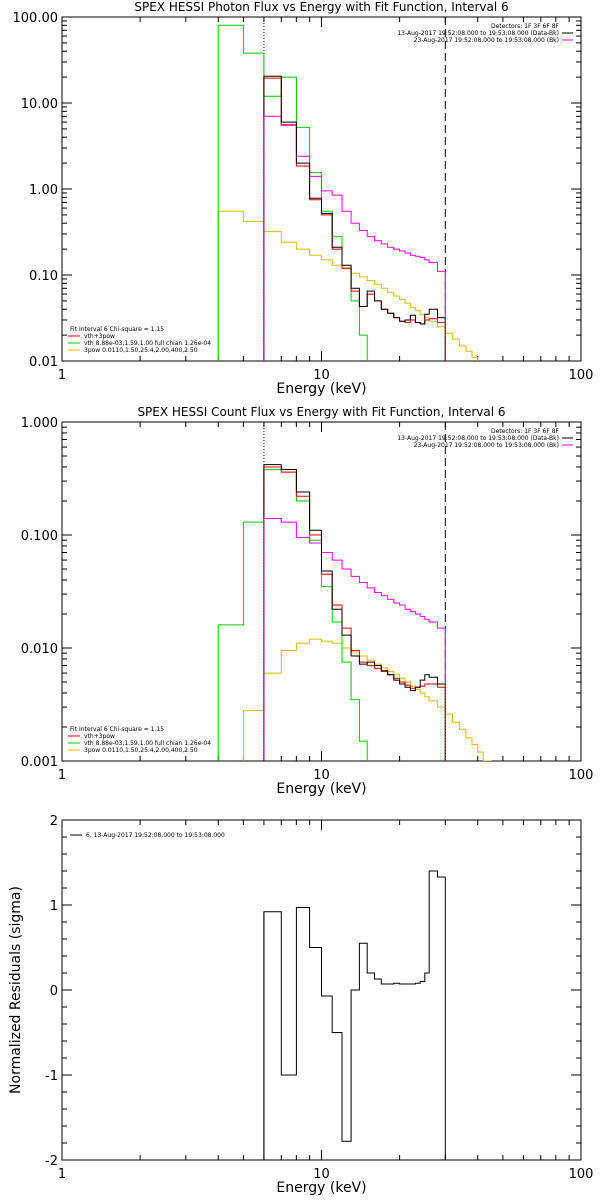 The height and width of the screenshot is (1200, 600). I want to click on residual-xtick-label: 100, so click(581, 1174).